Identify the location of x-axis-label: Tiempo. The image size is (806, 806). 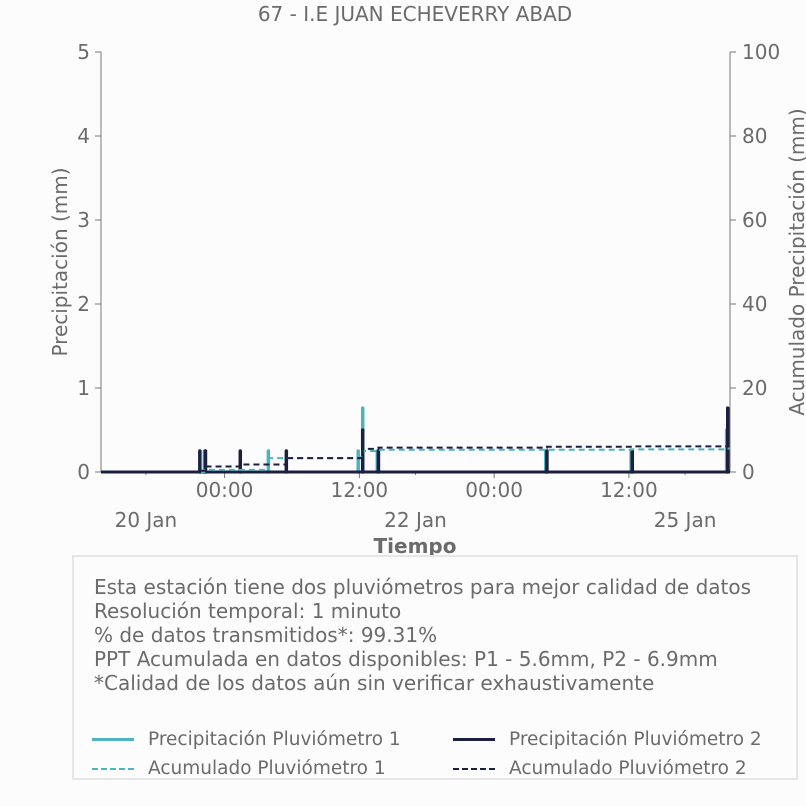
(415, 546).